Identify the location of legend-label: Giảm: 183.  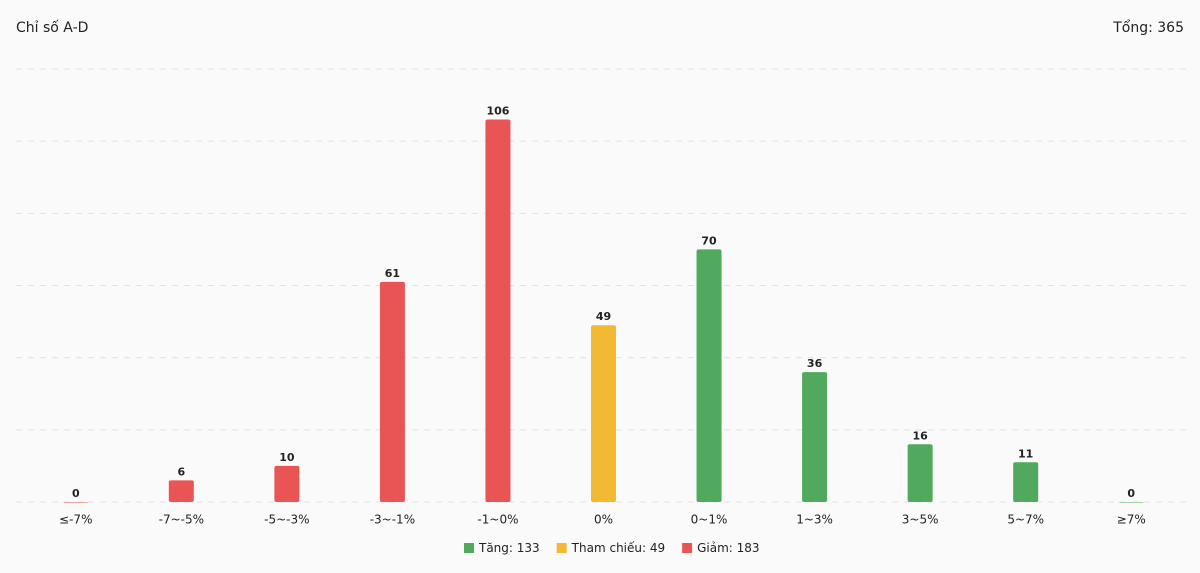
(728, 548).